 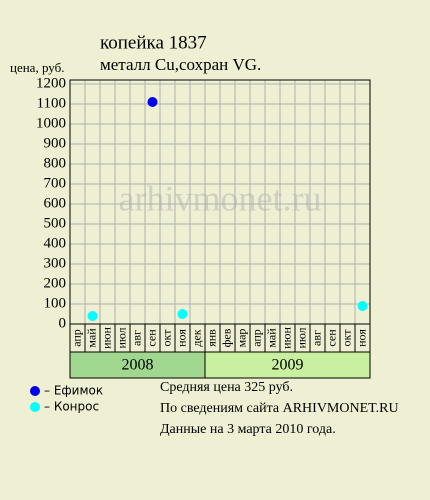 What do you see at coordinates (55, 243) in the screenshot?
I see `y-tick-label: 400` at bounding box center [55, 243].